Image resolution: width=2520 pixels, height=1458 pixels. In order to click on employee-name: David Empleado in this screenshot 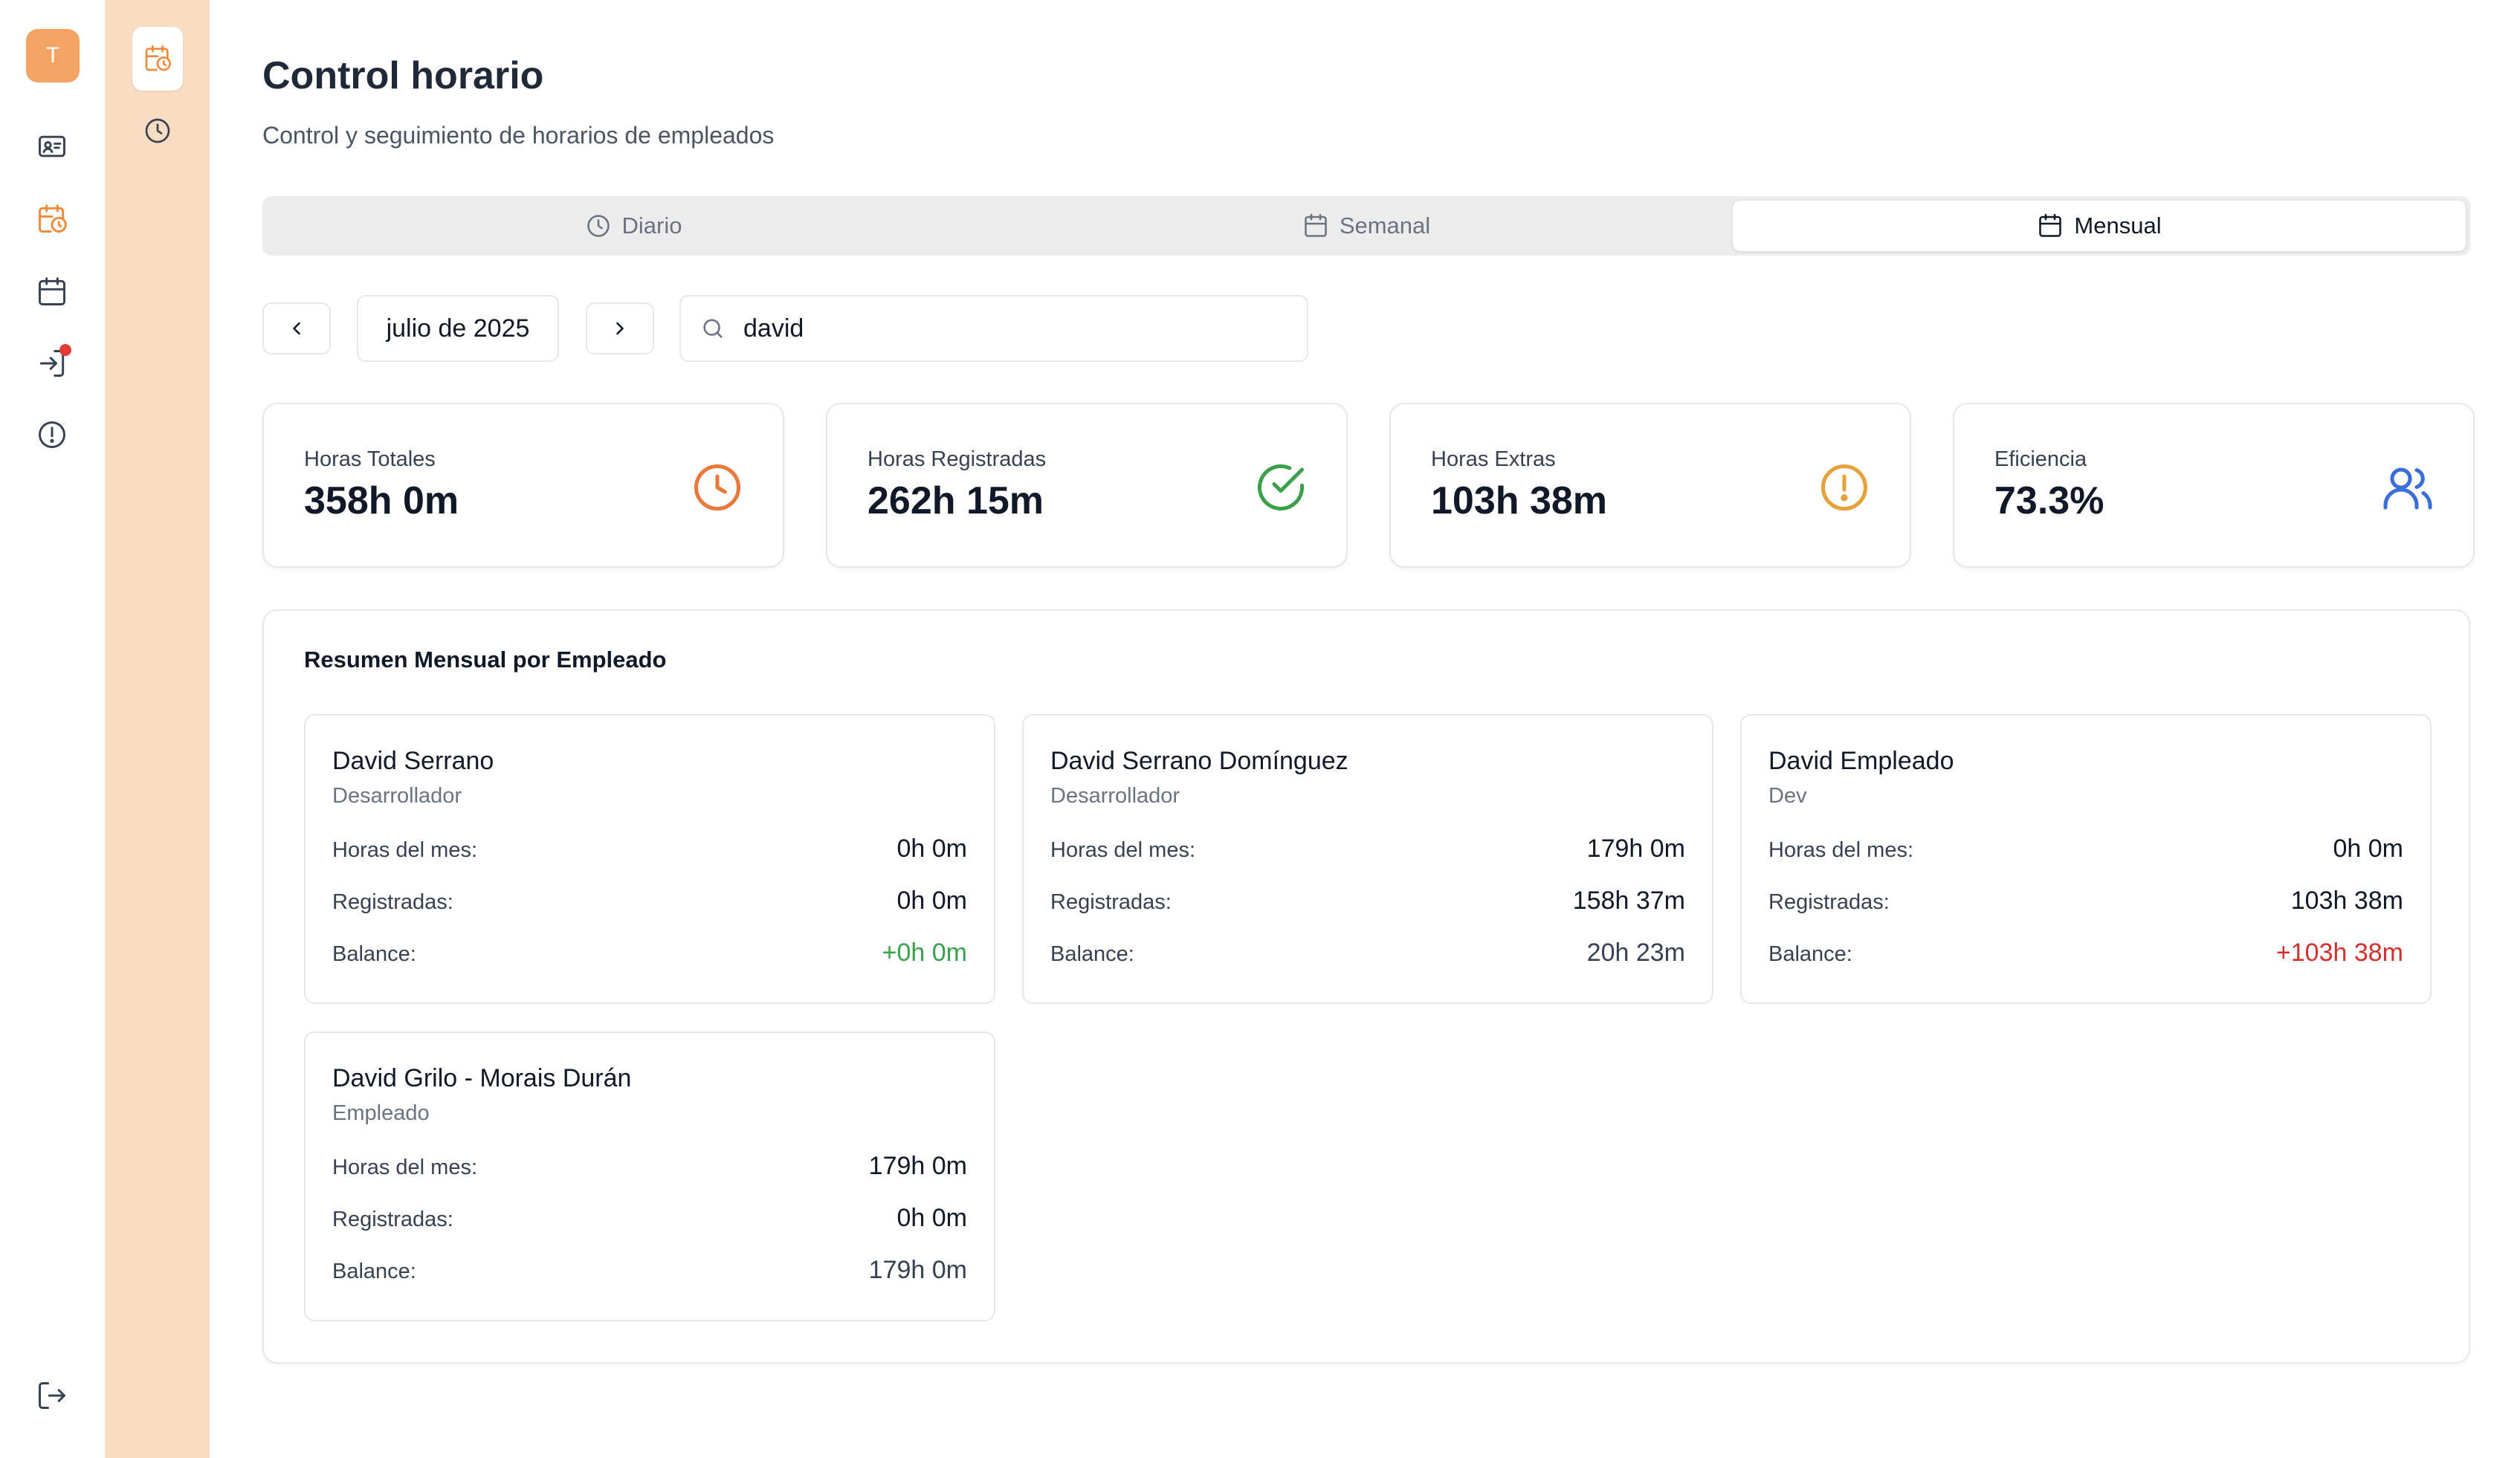, I will do `click(1861, 761)`.